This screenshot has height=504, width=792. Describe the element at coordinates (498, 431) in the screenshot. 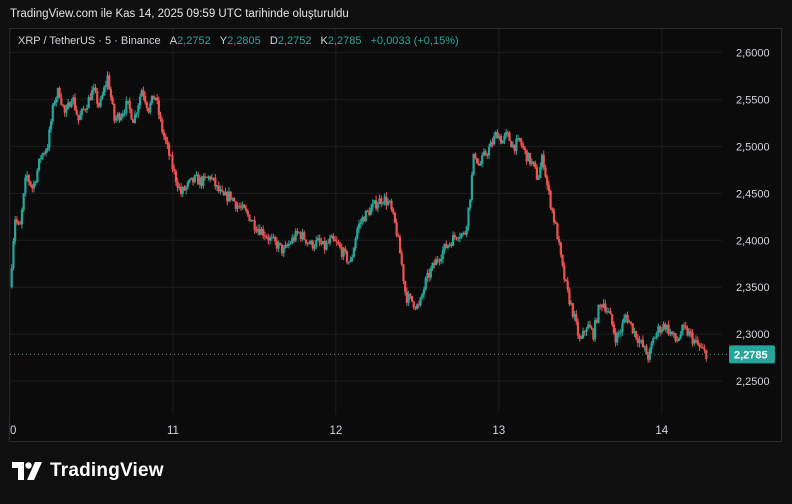

I see `time-tick-label: 13` at that location.